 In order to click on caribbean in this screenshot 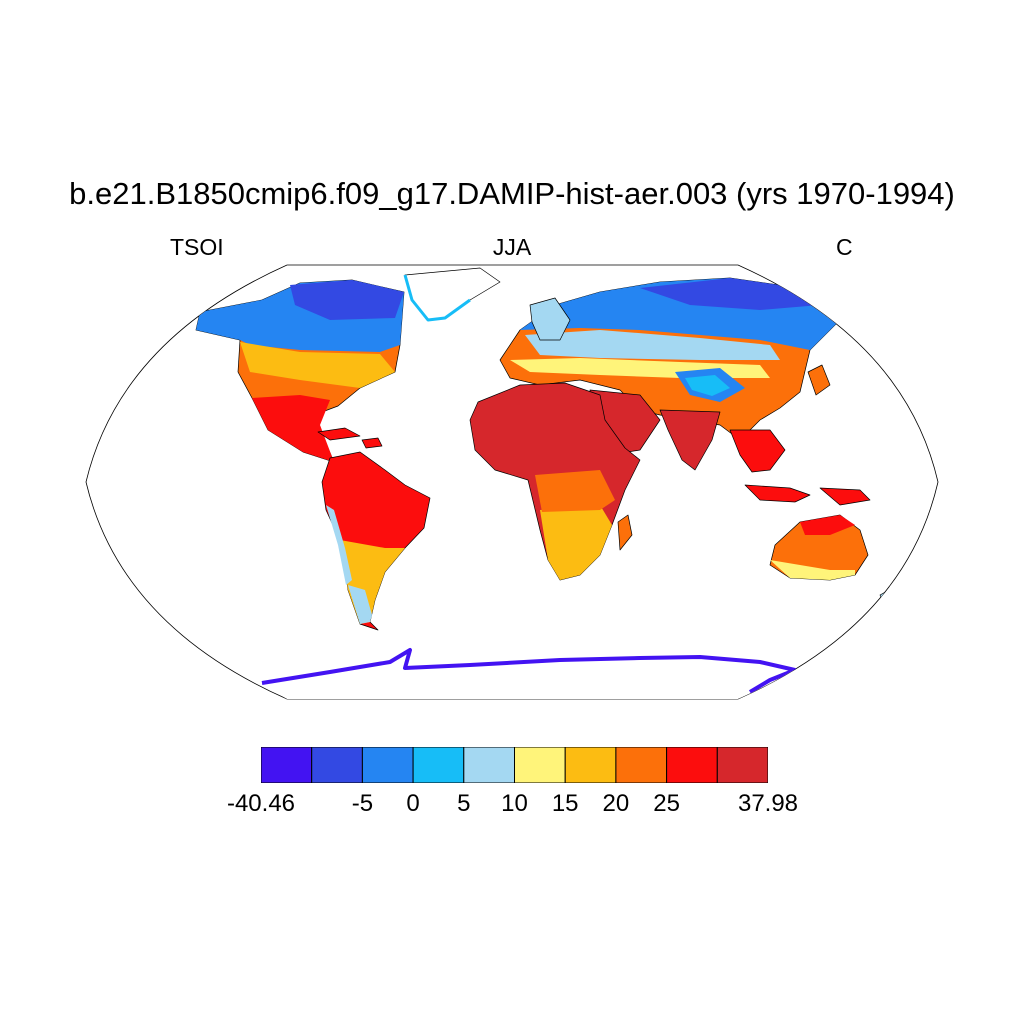, I will do `click(350, 438)`.